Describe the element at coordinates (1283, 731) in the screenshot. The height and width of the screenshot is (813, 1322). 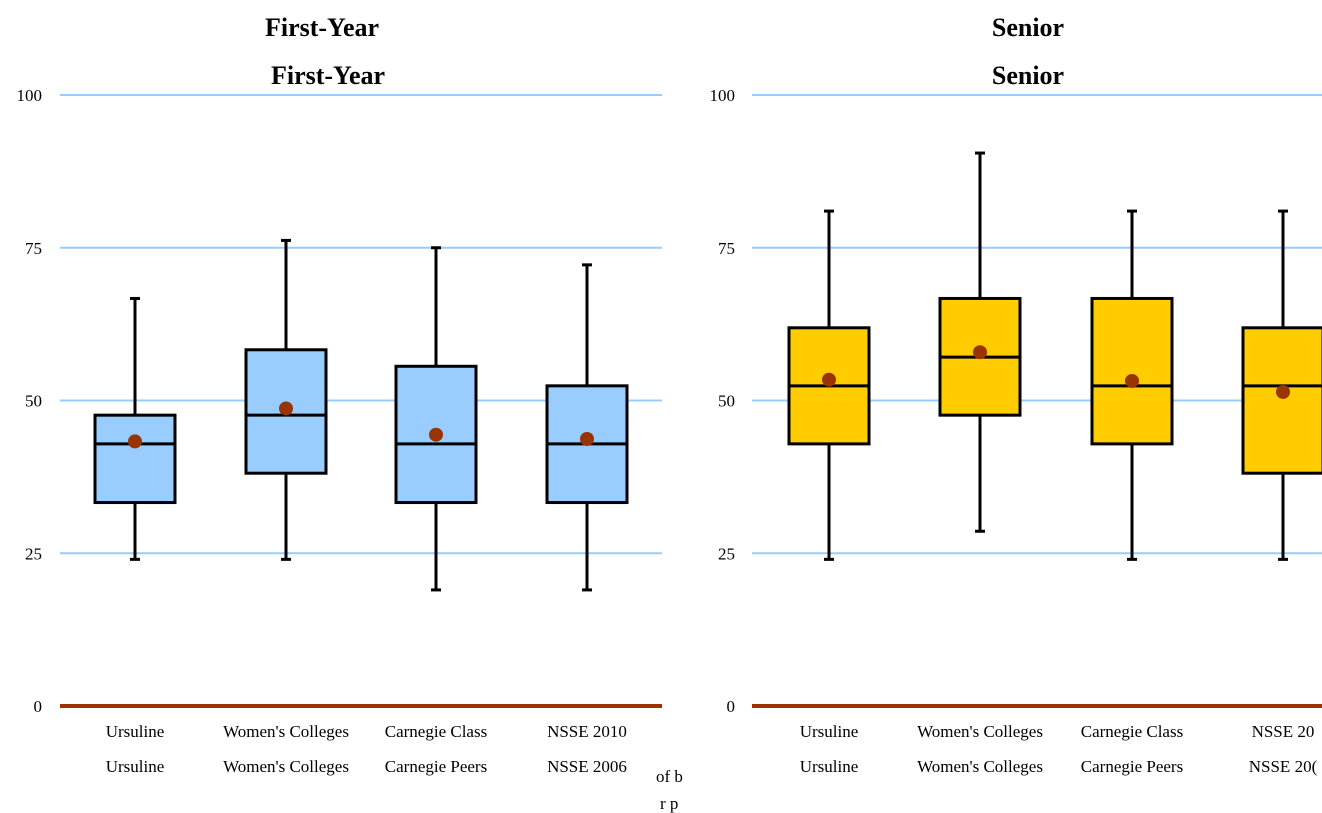
I see `x-category-label: NSSE 20` at that location.